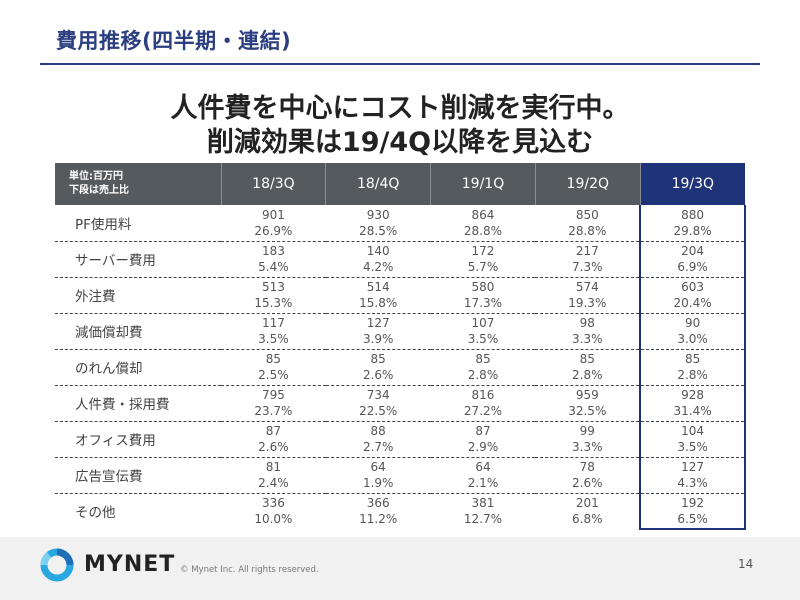  What do you see at coordinates (483, 403) in the screenshot?
I see `value-cell: 816 27.2%` at bounding box center [483, 403].